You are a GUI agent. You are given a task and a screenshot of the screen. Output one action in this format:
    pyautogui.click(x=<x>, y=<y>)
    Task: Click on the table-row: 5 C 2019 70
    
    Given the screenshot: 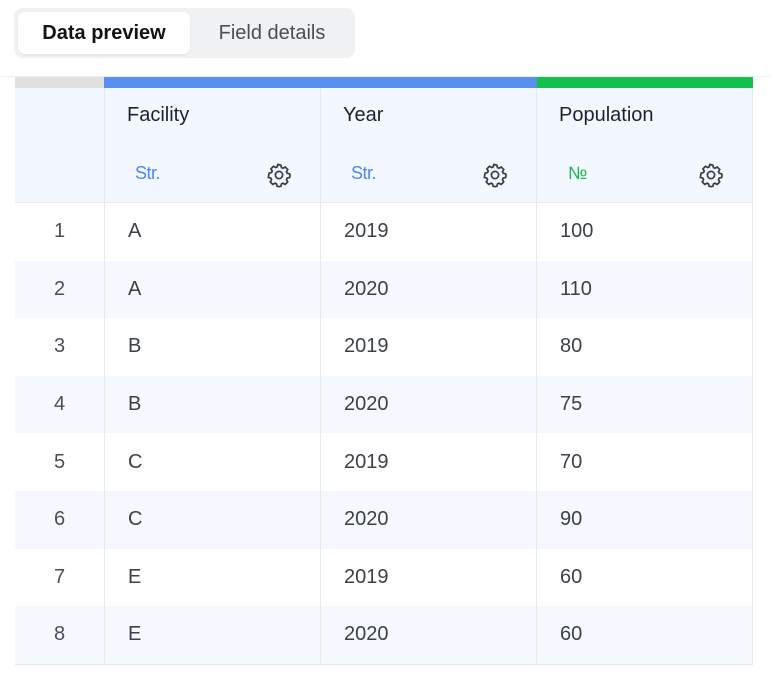 What is the action you would take?
    pyautogui.click(x=384, y=462)
    